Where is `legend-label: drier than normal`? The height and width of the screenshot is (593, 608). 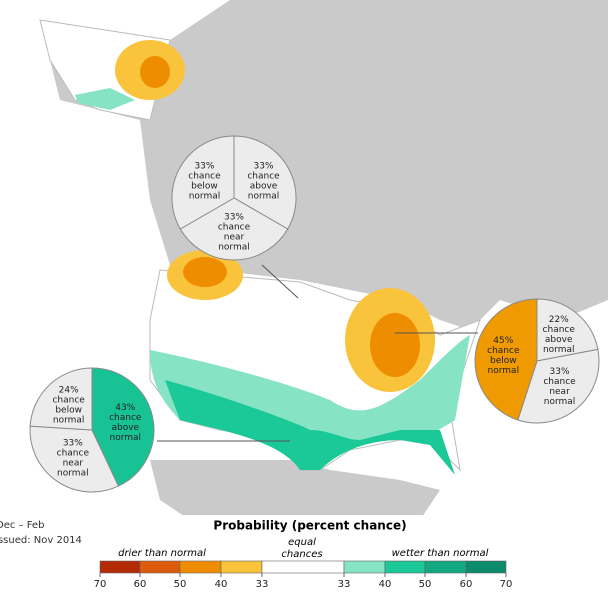
legend-label: drier than normal is located at coordinates (162, 553).